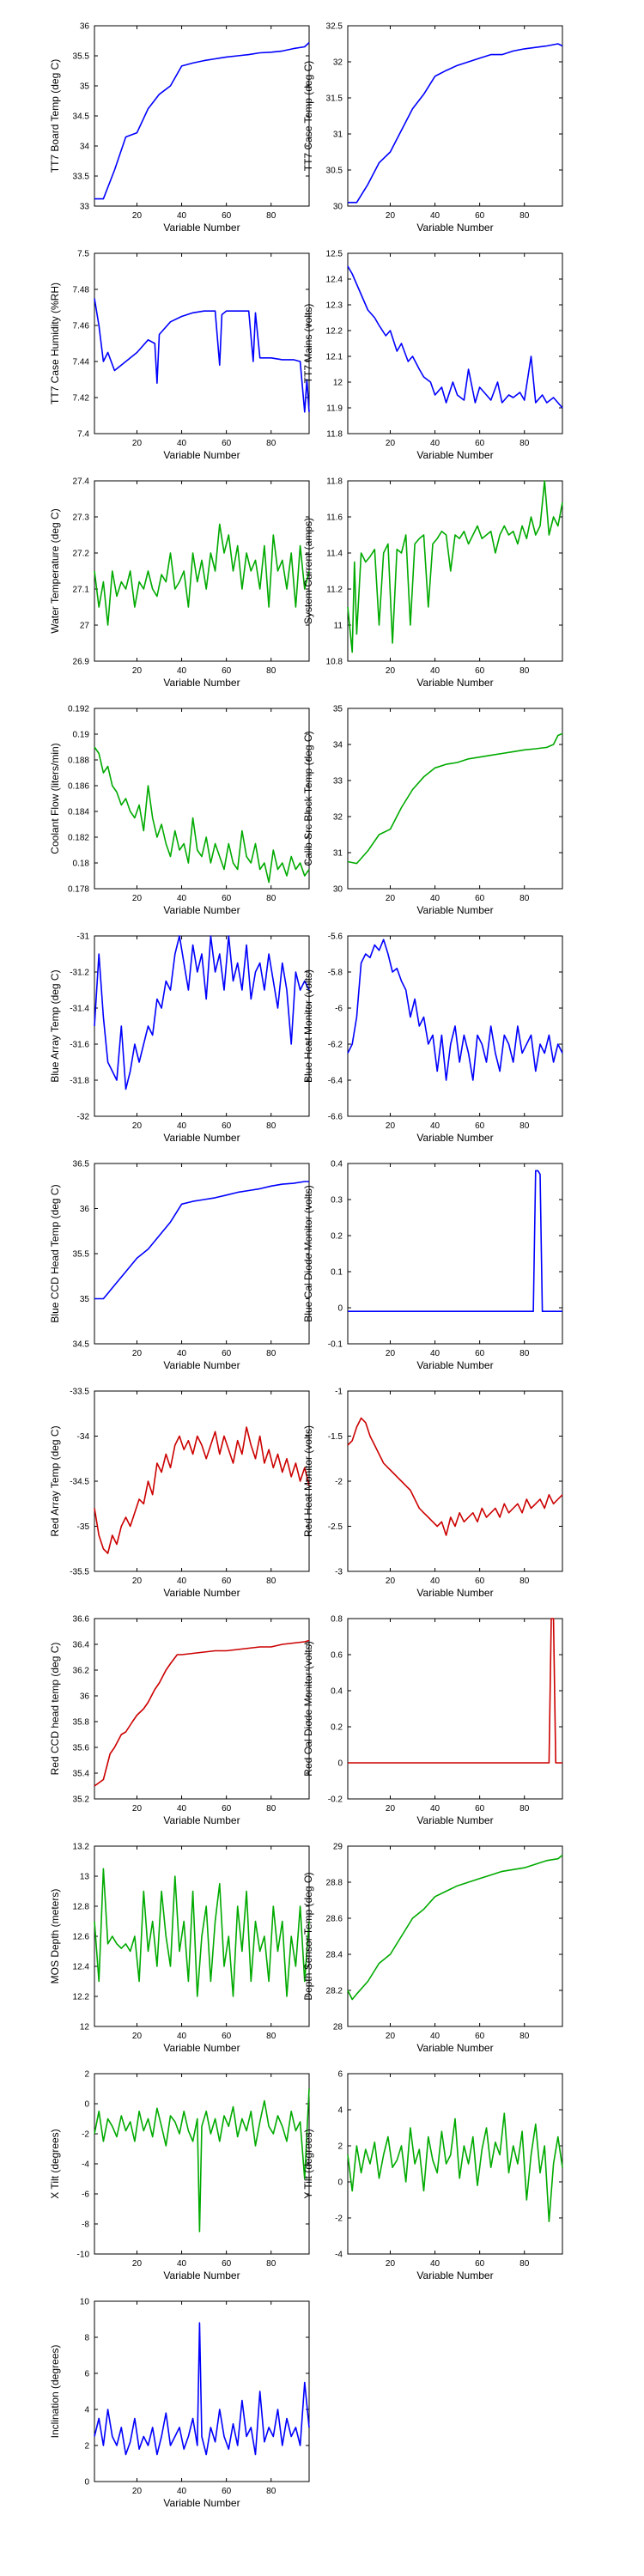 The image size is (644, 2576). I want to click on y-tick-label: 7.5, so click(83, 254).